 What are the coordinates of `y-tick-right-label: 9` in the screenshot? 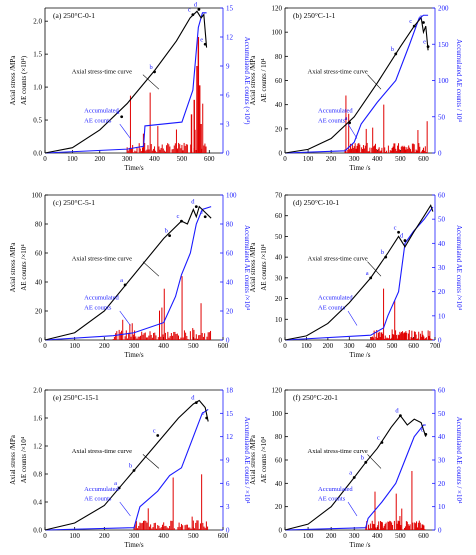 It's located at (228, 461).